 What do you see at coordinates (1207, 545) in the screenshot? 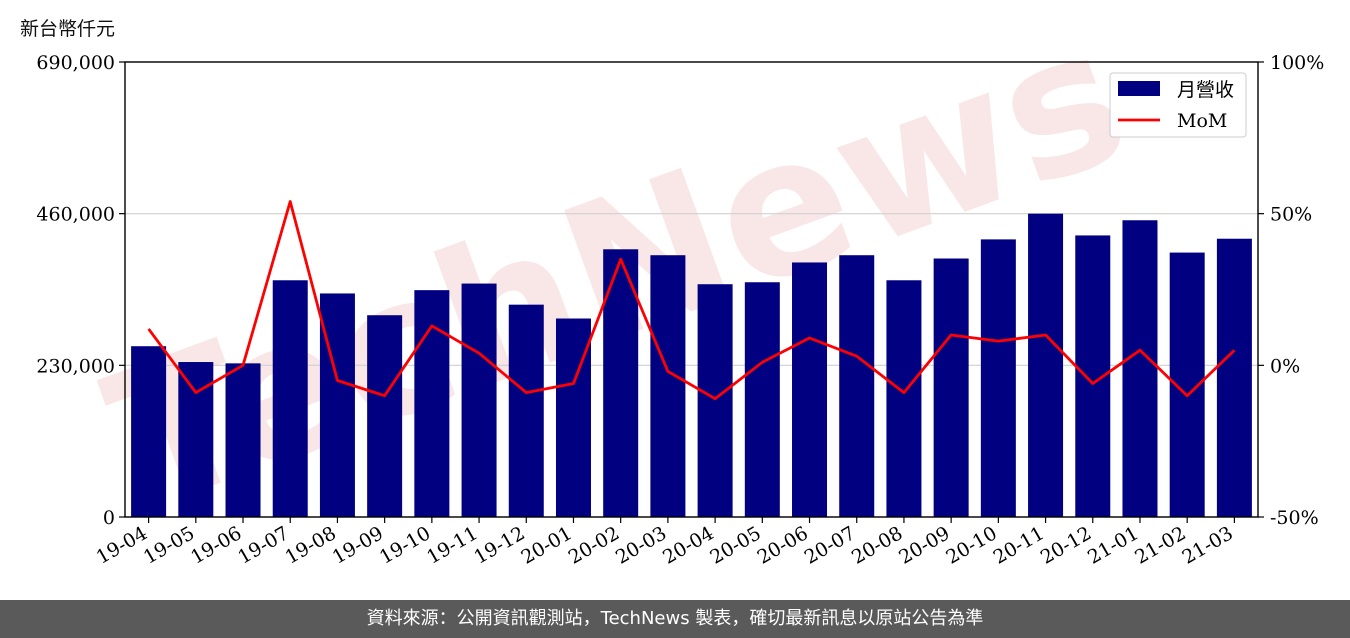
I see `x-tick-label: 21-03` at bounding box center [1207, 545].